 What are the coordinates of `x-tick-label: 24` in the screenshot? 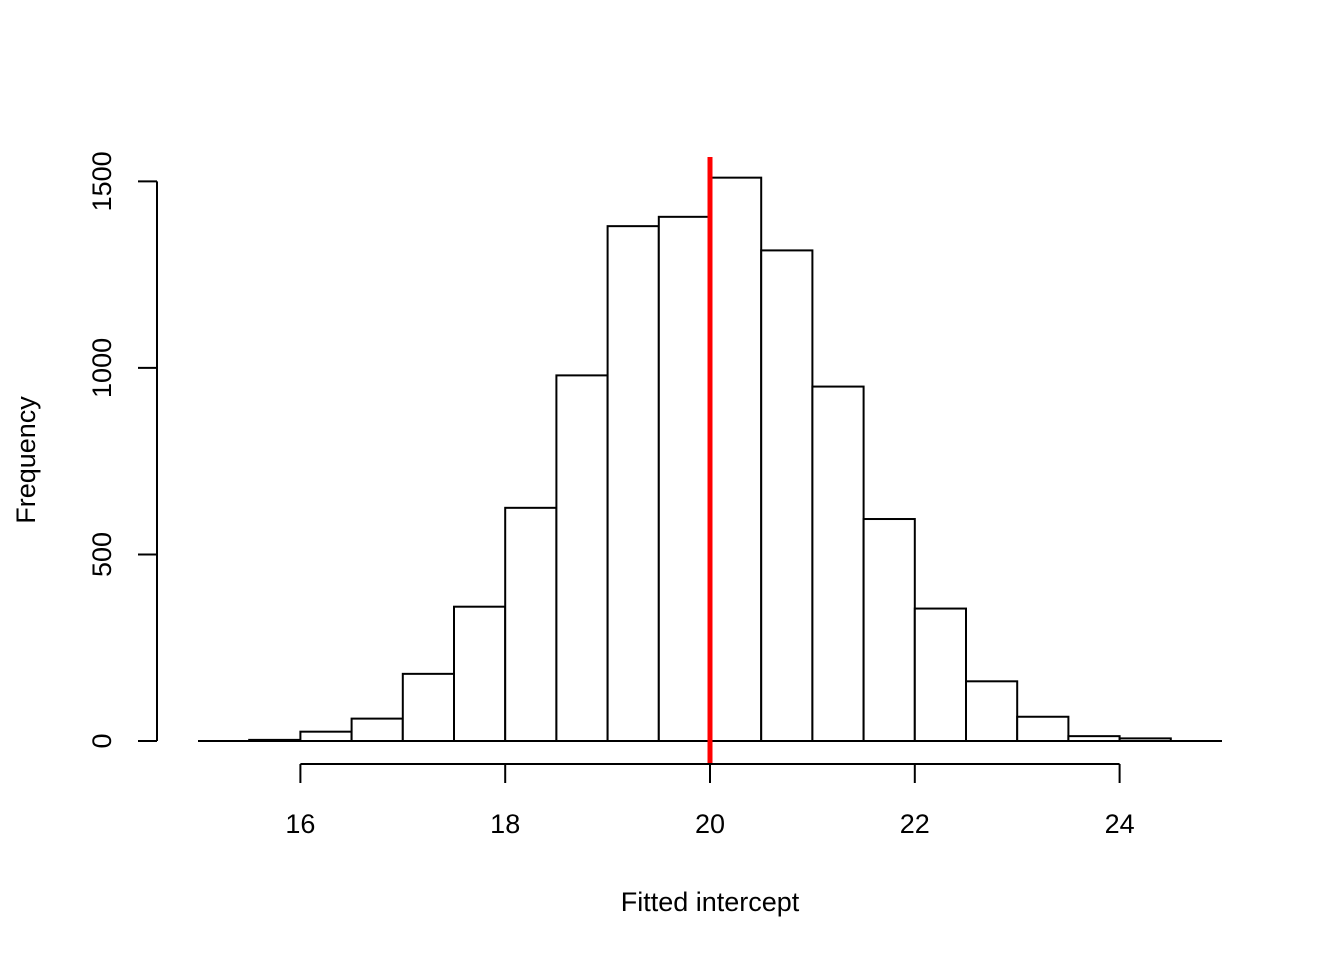 It's located at (1120, 824).